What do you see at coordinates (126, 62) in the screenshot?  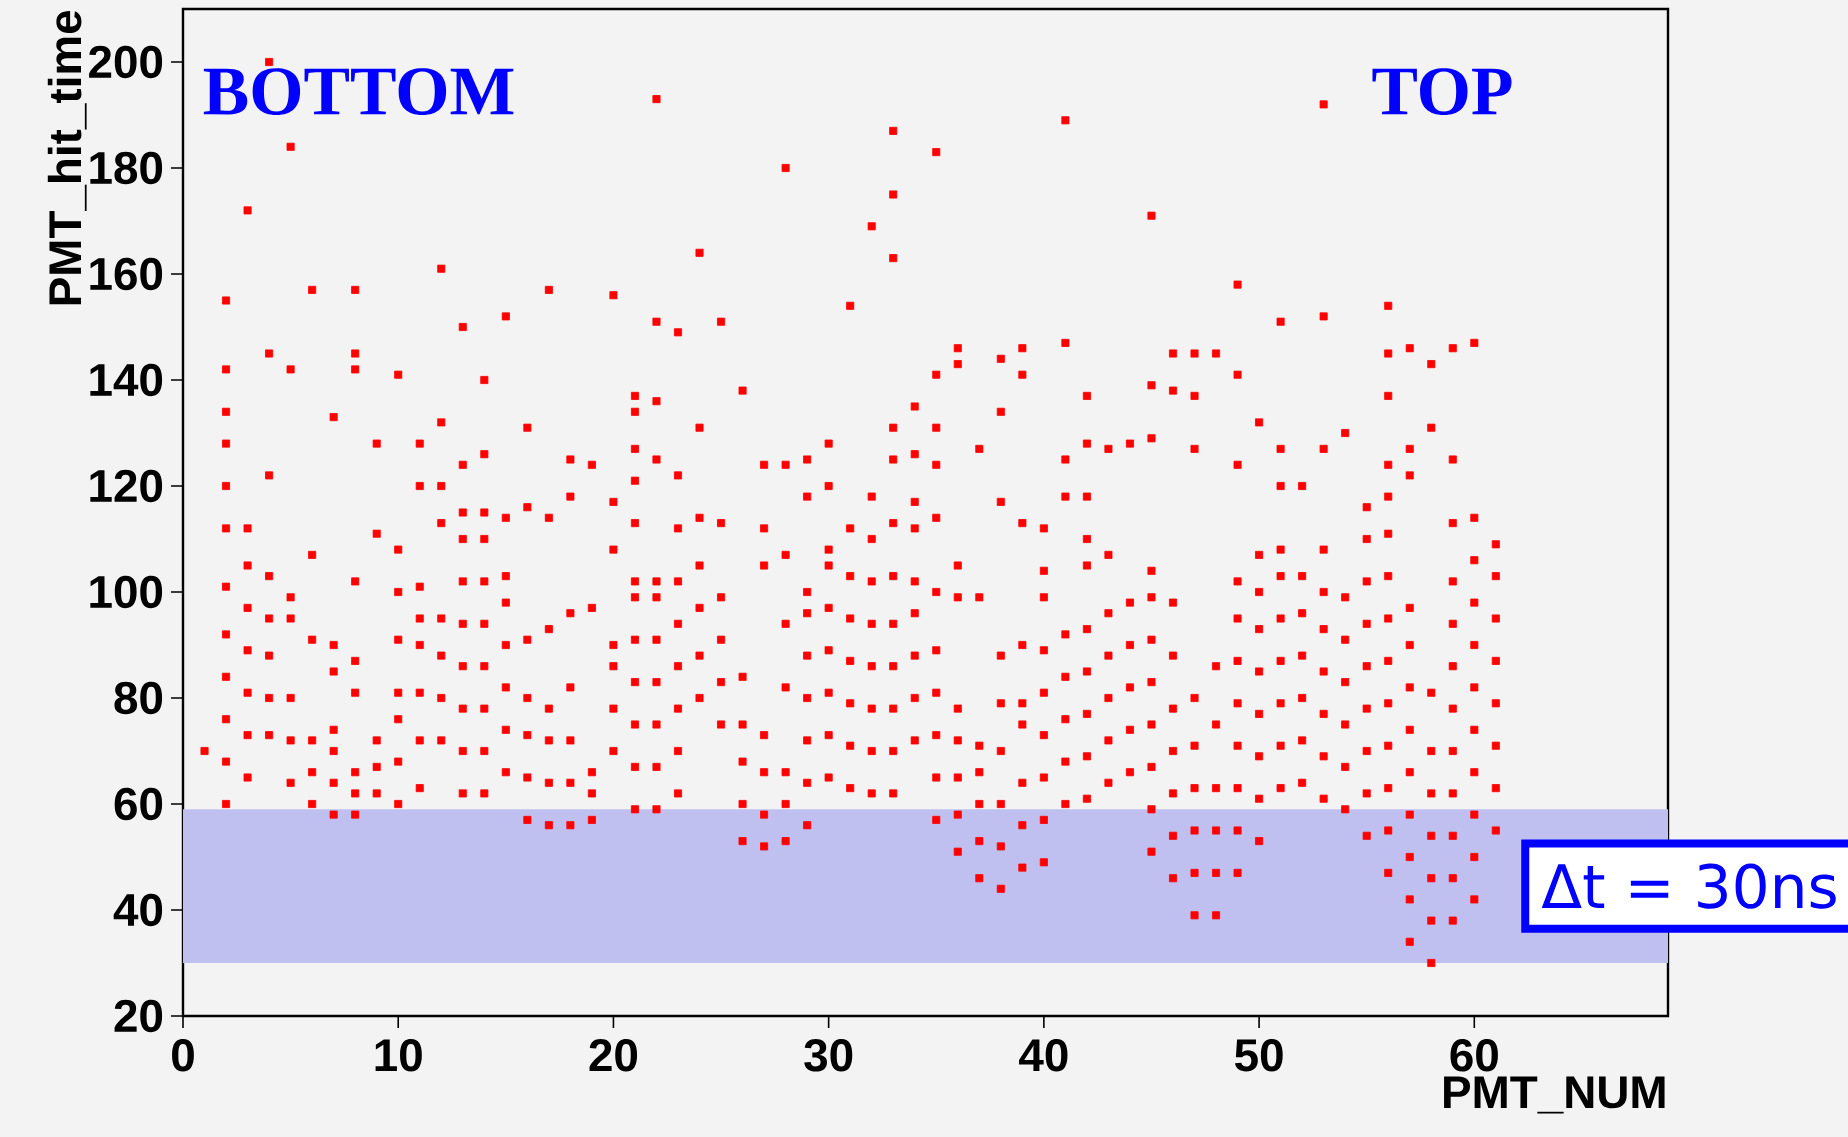 I see `y-tick-label: 200` at bounding box center [126, 62].